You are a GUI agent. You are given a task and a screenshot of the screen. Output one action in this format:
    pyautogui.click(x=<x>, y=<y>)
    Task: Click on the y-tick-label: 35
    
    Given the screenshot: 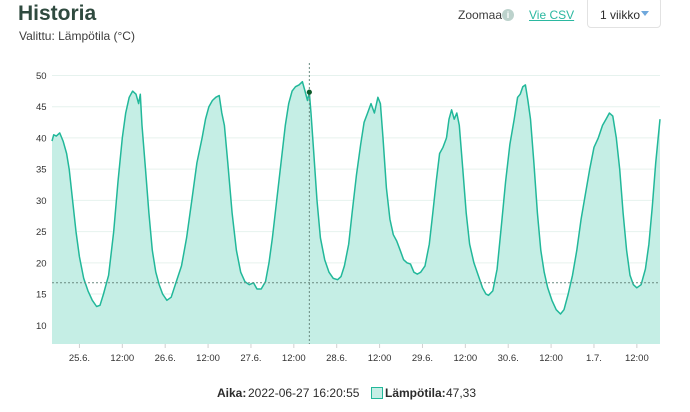 What is the action you would take?
    pyautogui.click(x=41, y=170)
    